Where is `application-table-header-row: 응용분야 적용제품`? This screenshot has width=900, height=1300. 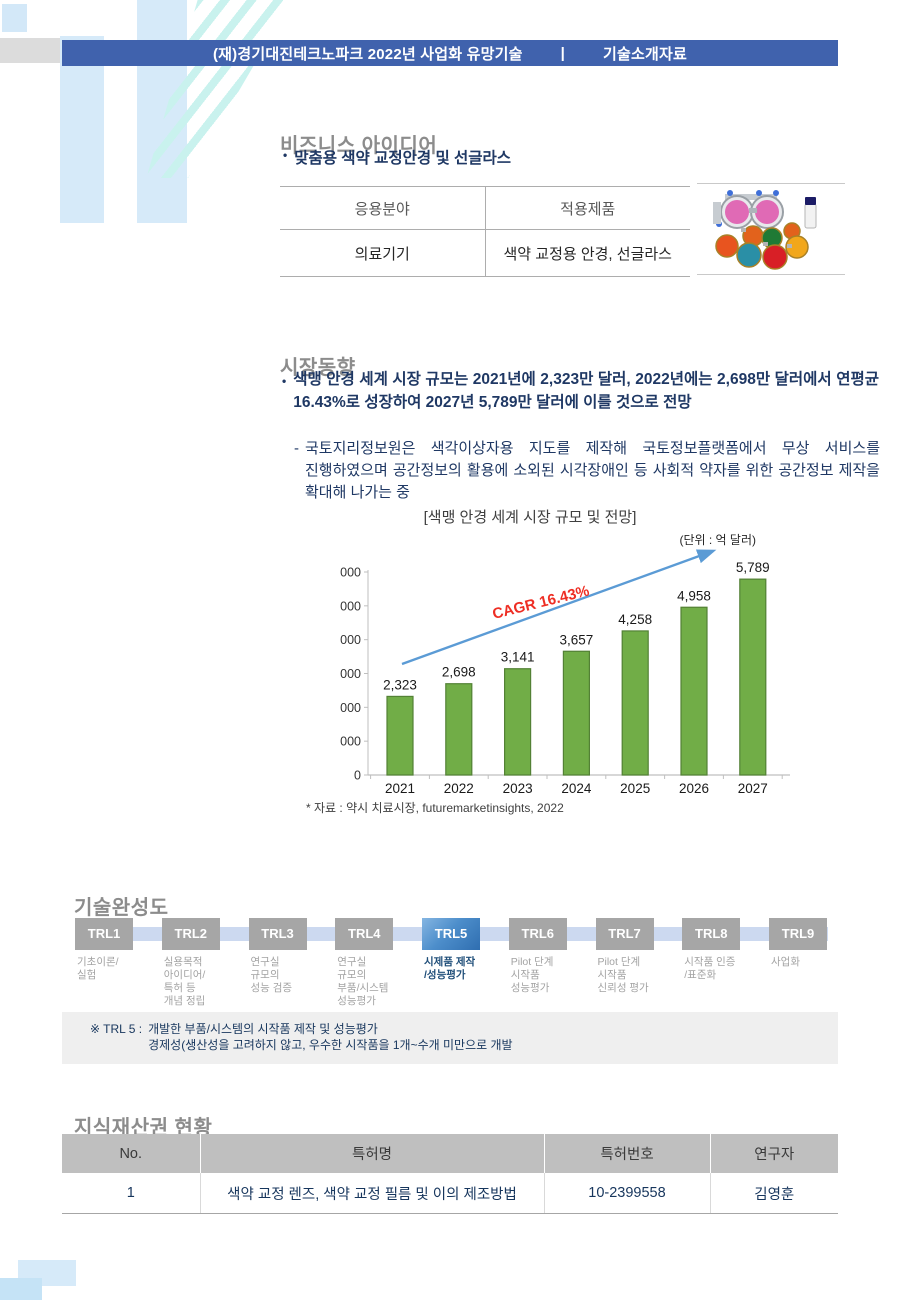 application-table-header-row: 응용분야 적용제품 is located at coordinates (485, 208).